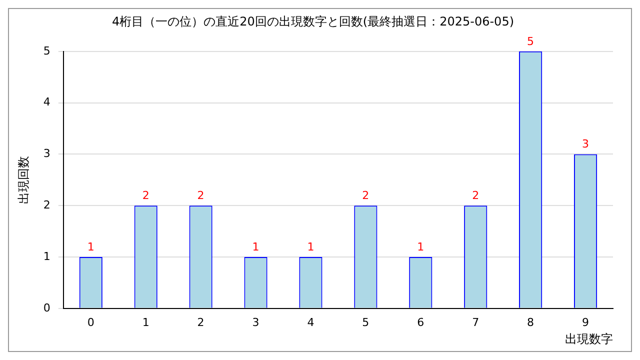 This screenshot has width=640, height=360. I want to click on x-tick-label: 7, so click(476, 322).